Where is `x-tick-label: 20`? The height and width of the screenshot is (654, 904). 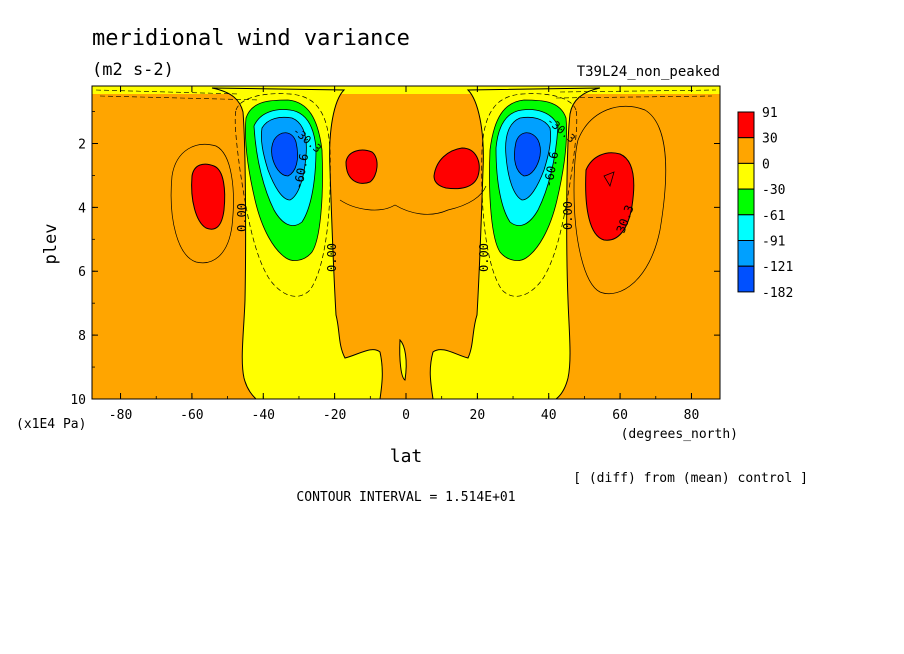
x-tick-label: 20 is located at coordinates (478, 415).